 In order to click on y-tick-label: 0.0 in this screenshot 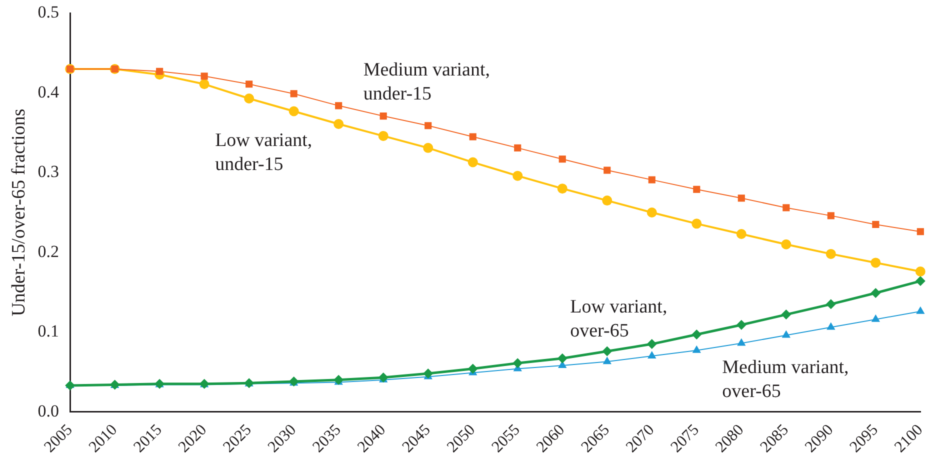, I will do `click(49, 410)`.